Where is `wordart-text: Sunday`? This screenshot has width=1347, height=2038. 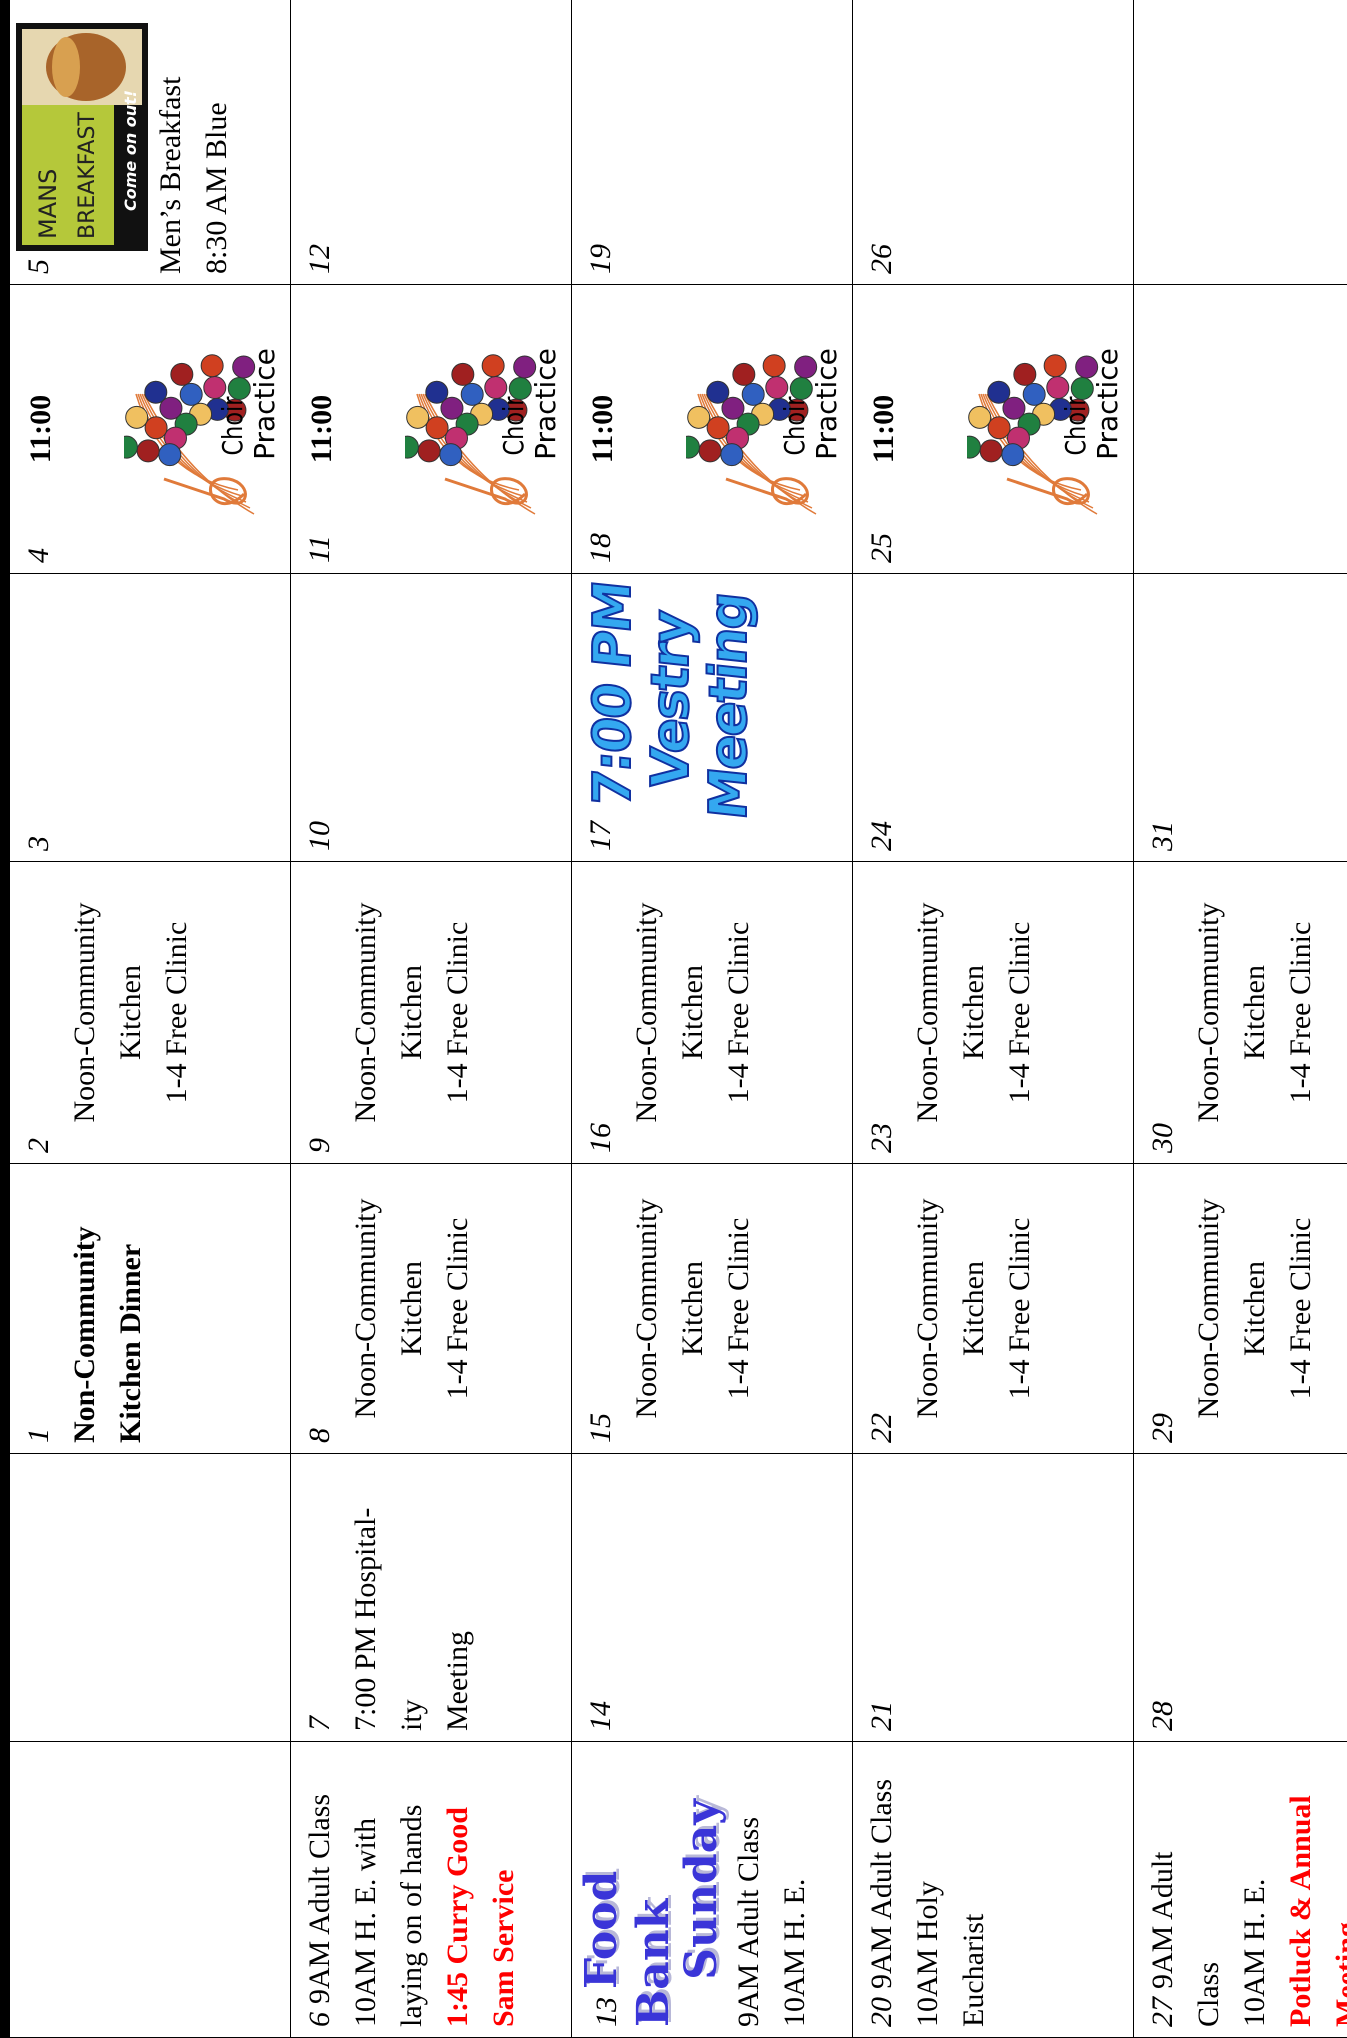 wordart-text: Sunday is located at coordinates (701, 1889).